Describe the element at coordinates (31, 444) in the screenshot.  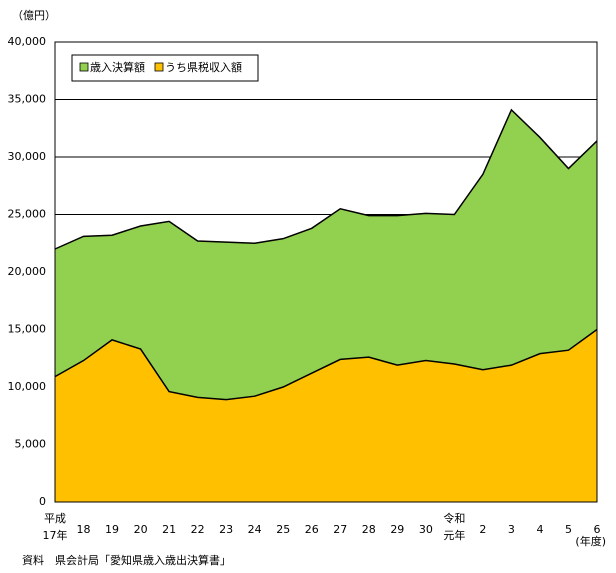
I see `y-tick-label: 5,000` at that location.